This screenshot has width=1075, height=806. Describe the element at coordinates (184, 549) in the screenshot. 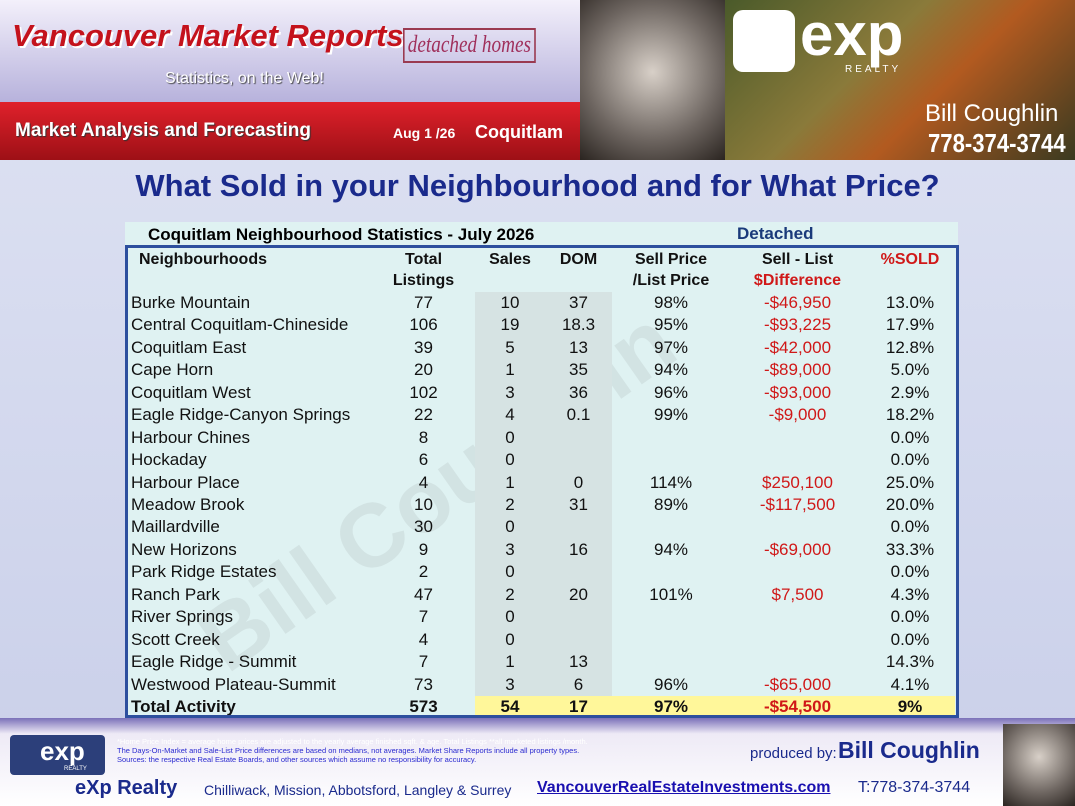

I see `neighbourhood: New Horizons` at that location.